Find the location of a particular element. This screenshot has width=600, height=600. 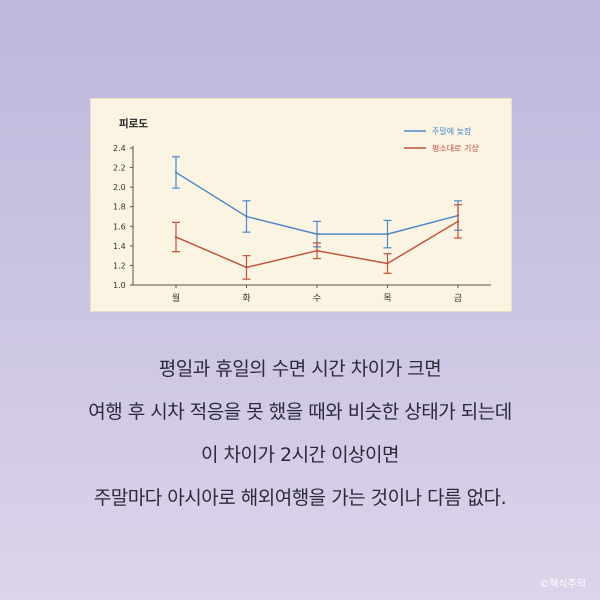

copyright-credit: ©책식주의 is located at coordinates (562, 584).